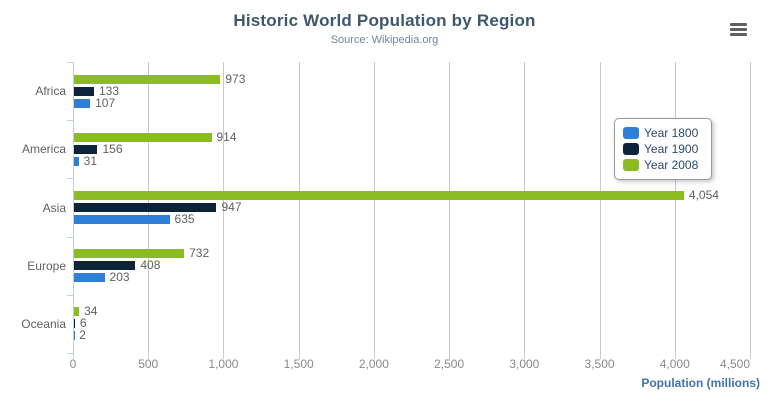  Describe the element at coordinates (54, 207) in the screenshot. I see `category-label-asia: Asia` at that location.